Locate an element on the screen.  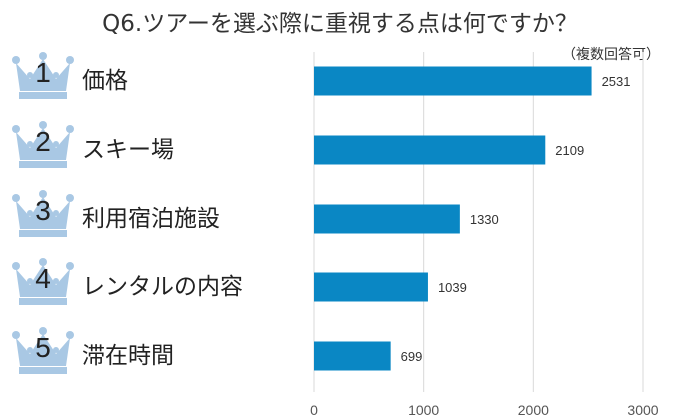
multiple-answers-note: （複数回答可） is located at coordinates (611, 55).